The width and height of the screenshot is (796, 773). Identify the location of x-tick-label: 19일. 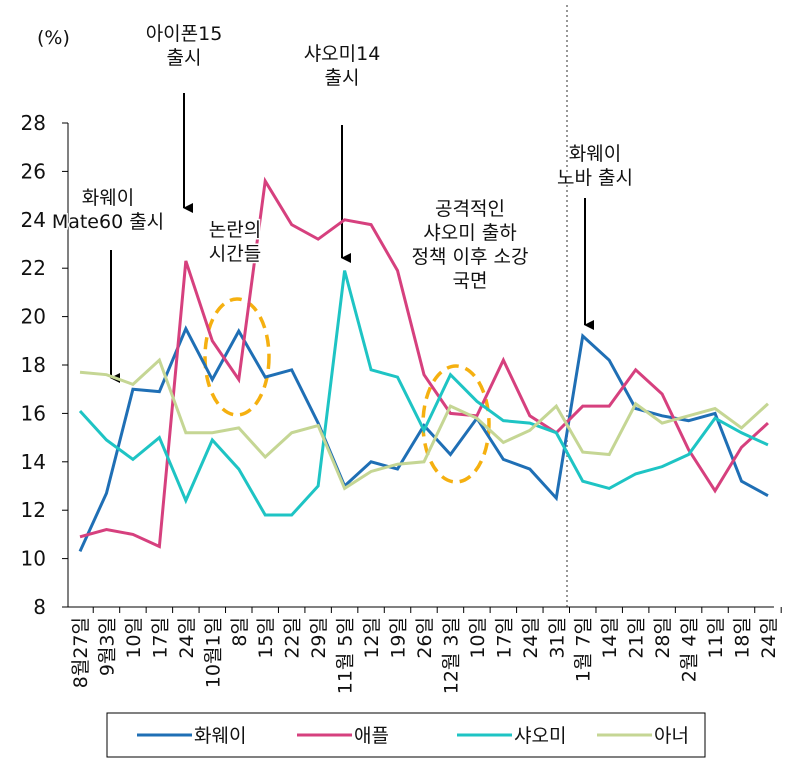
(399, 638).